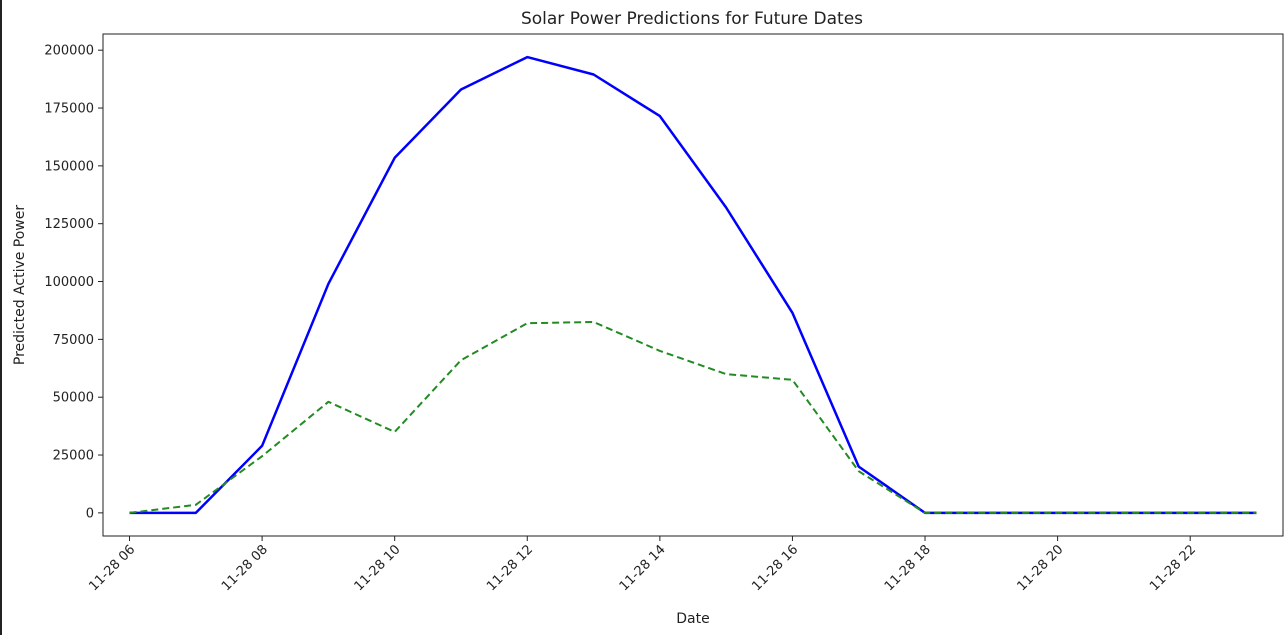 The image size is (1286, 635). Describe the element at coordinates (69, 282) in the screenshot. I see `y-tick-label: 100000` at that location.